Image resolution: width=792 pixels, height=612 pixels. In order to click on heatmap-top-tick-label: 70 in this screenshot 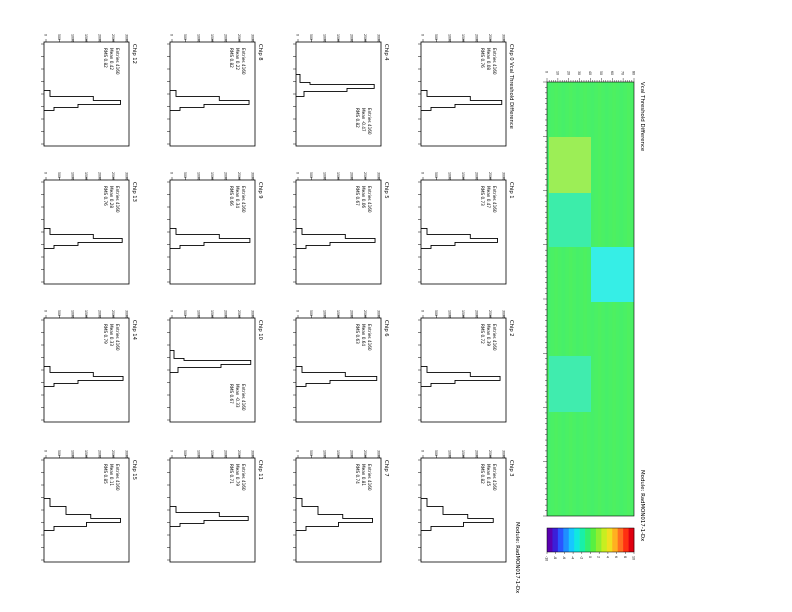, I will do `click(623, 73)`.